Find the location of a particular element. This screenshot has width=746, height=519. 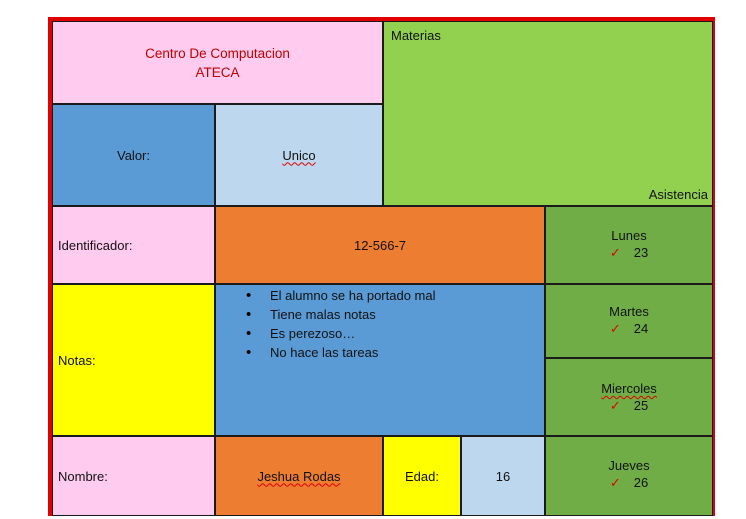

attendance-lunes-cell: Lunes ✓ 23 is located at coordinates (629, 245).